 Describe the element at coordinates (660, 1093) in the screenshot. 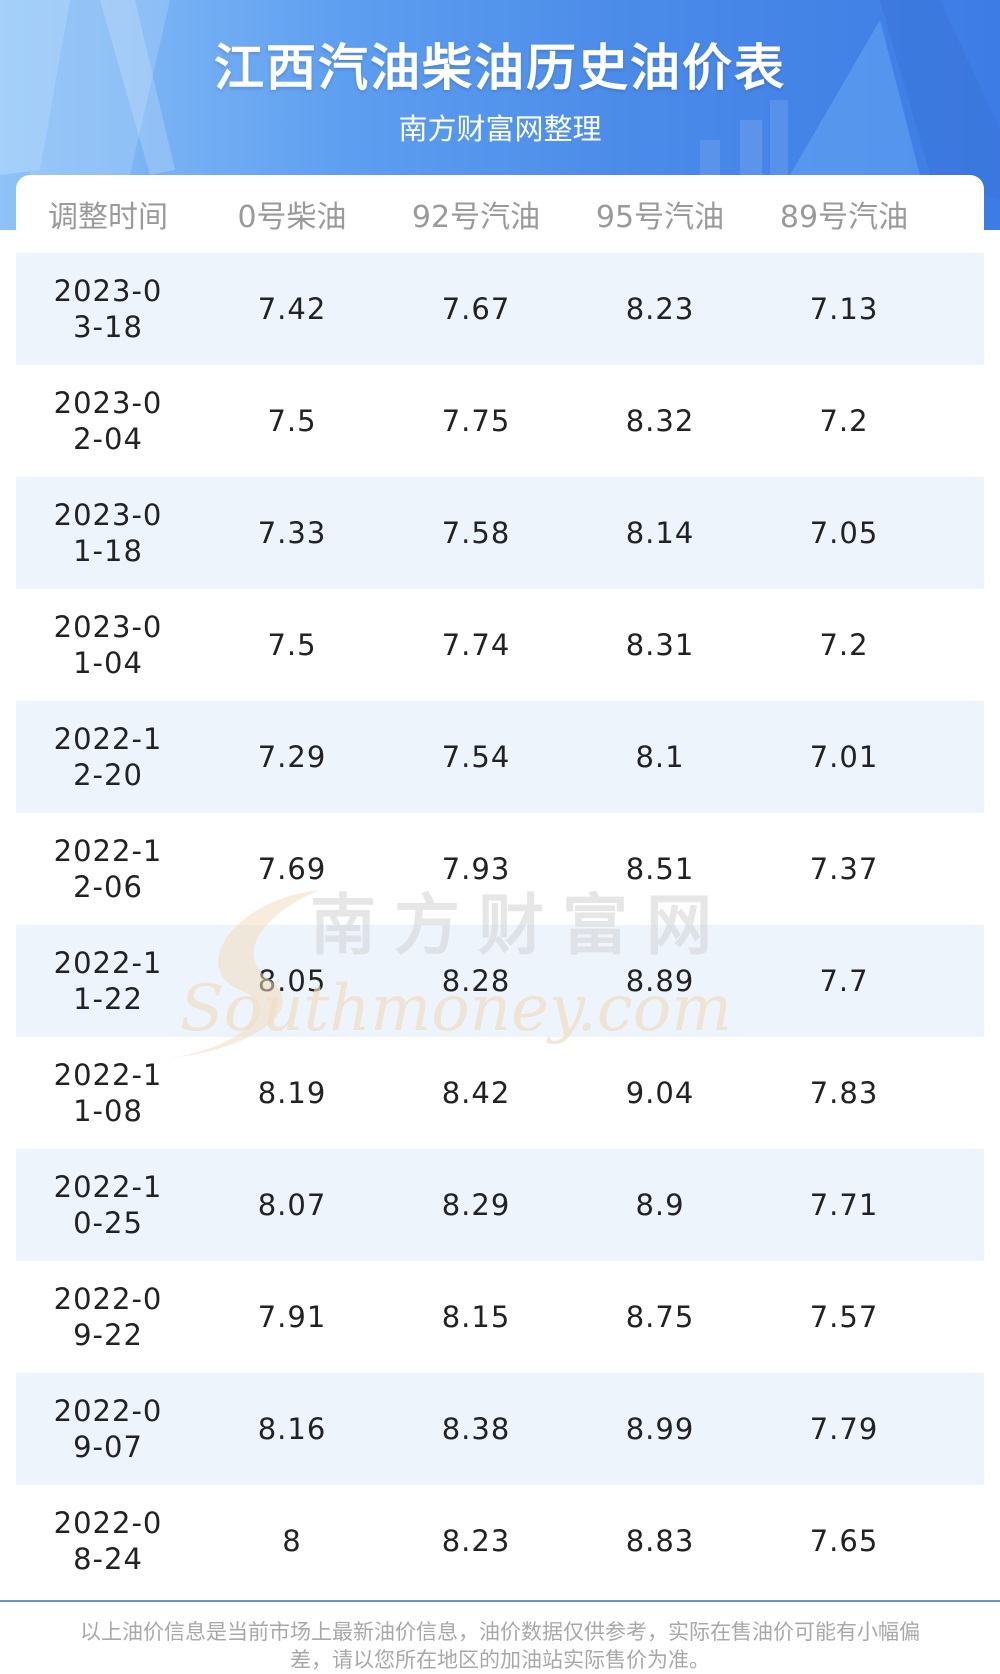

I see `cell-gasoline-95: 9.04` at that location.